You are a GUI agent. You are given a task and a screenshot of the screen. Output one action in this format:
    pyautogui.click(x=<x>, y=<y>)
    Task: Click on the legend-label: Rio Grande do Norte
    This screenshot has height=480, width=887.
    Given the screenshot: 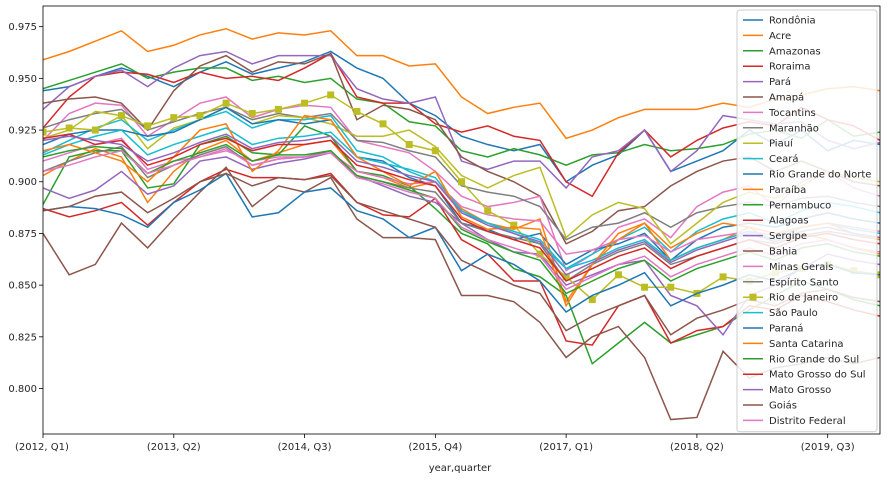 What is the action you would take?
    pyautogui.click(x=820, y=175)
    